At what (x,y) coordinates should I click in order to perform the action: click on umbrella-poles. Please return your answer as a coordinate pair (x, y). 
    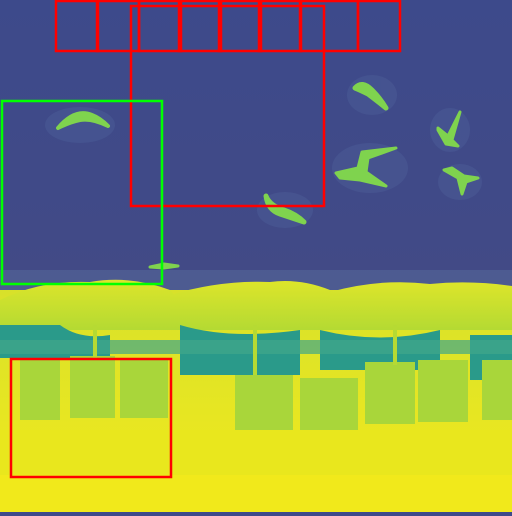
    Looking at the image, I should click on (245, 350).